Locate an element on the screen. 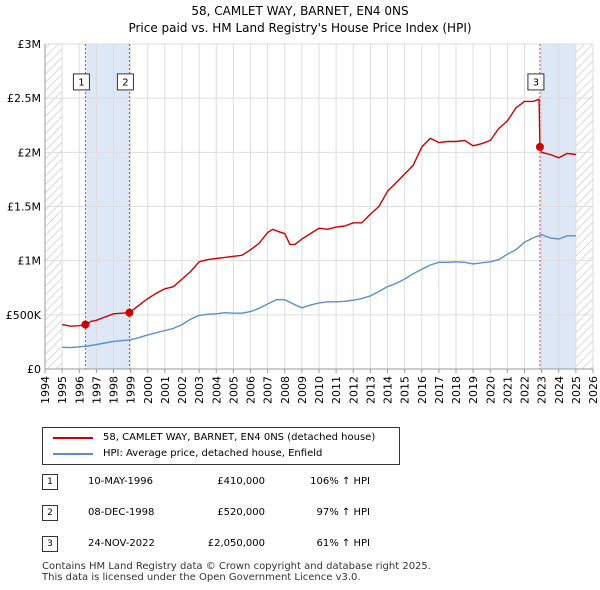 This screenshot has width=600, height=590. x-tick-label: 2016 is located at coordinates (422, 390).